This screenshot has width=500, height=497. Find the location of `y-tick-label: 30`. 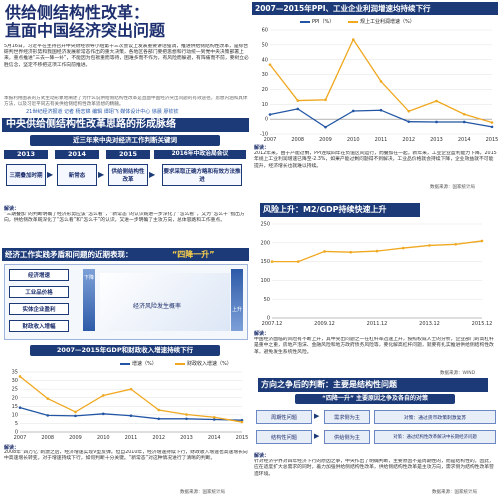

y-tick-label: 30 is located at coordinates (265, 75).